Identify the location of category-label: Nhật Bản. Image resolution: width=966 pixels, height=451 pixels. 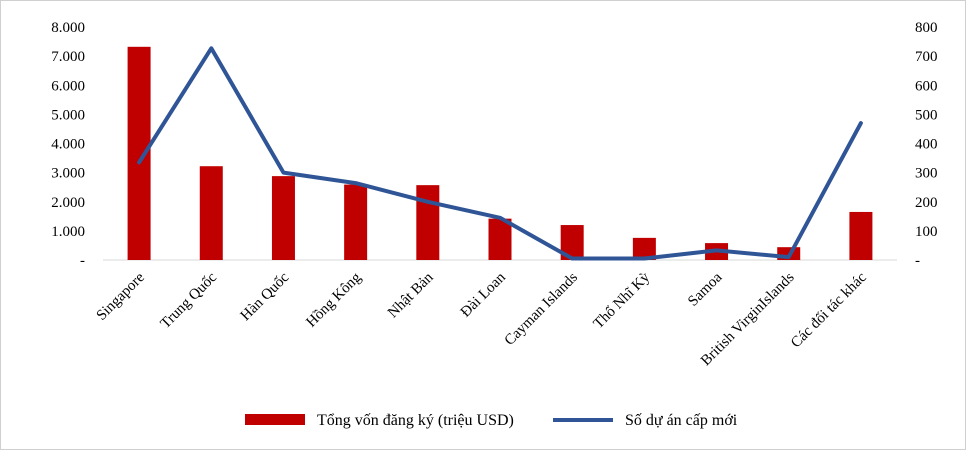
(411, 295).